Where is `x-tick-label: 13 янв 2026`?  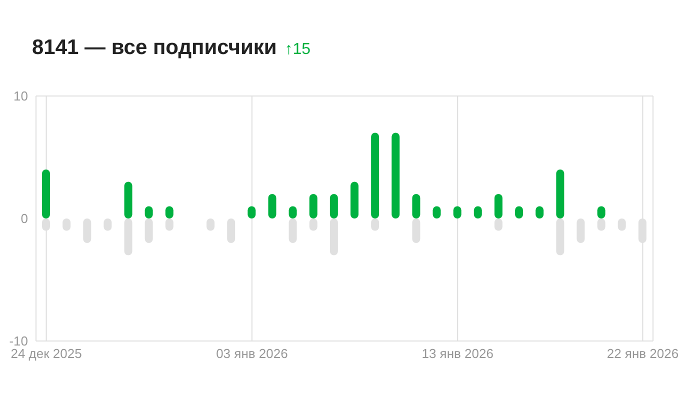 x-tick-label: 13 янв 2026 is located at coordinates (458, 354).